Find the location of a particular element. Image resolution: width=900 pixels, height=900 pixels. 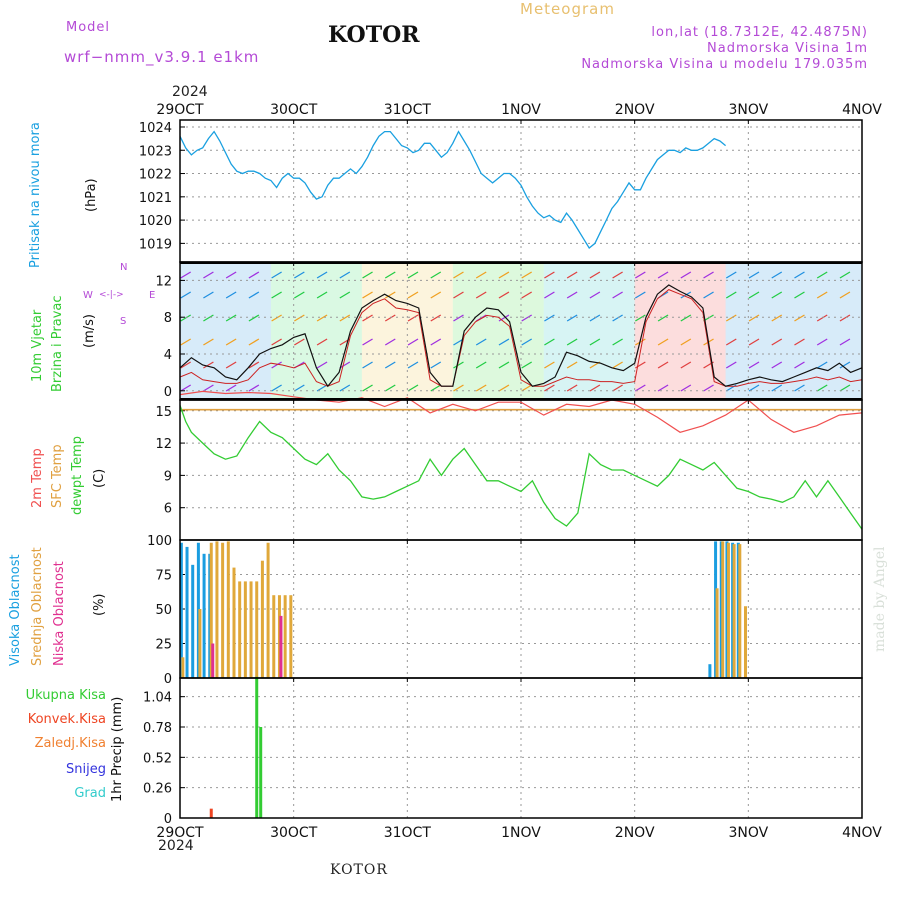

panel-frame-temperature is located at coordinates (521, 470).